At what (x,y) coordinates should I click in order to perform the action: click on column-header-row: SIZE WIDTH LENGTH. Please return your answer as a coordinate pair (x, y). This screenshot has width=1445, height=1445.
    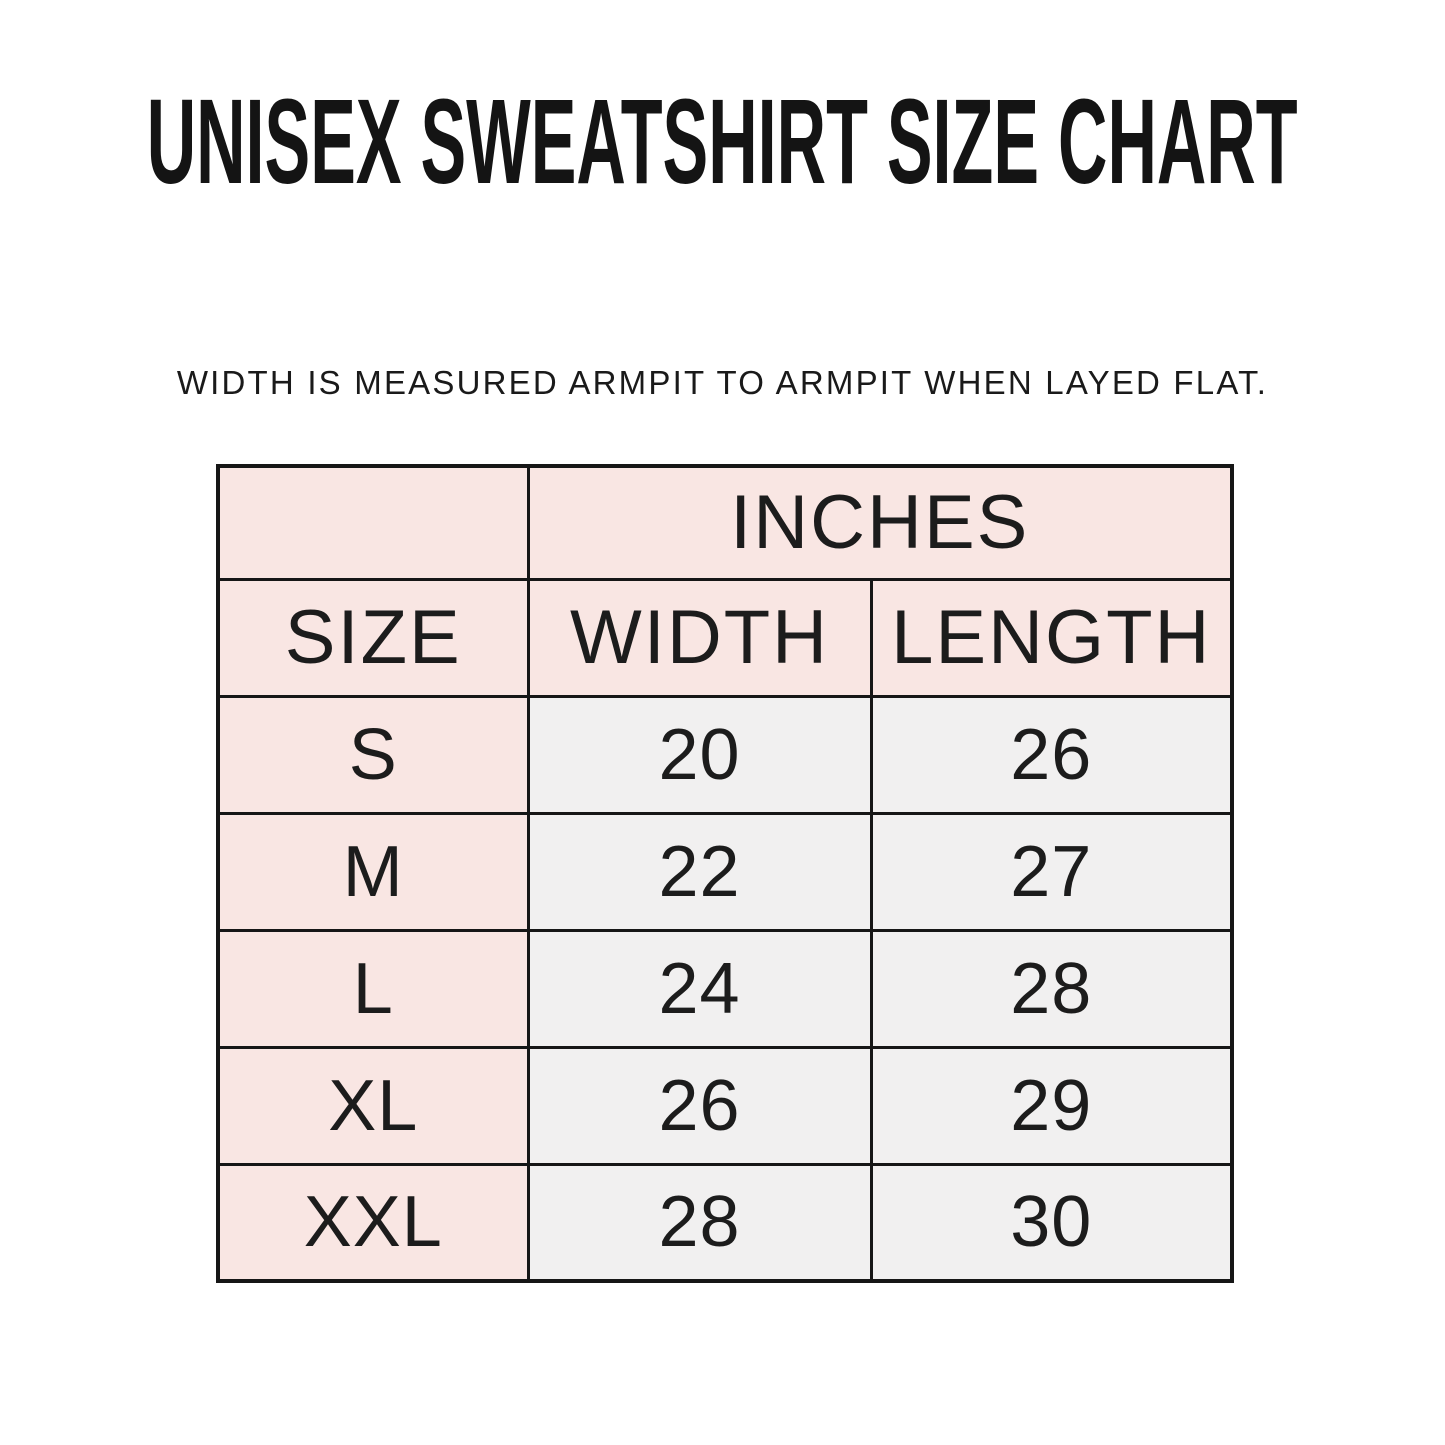
    Looking at the image, I should click on (725, 637).